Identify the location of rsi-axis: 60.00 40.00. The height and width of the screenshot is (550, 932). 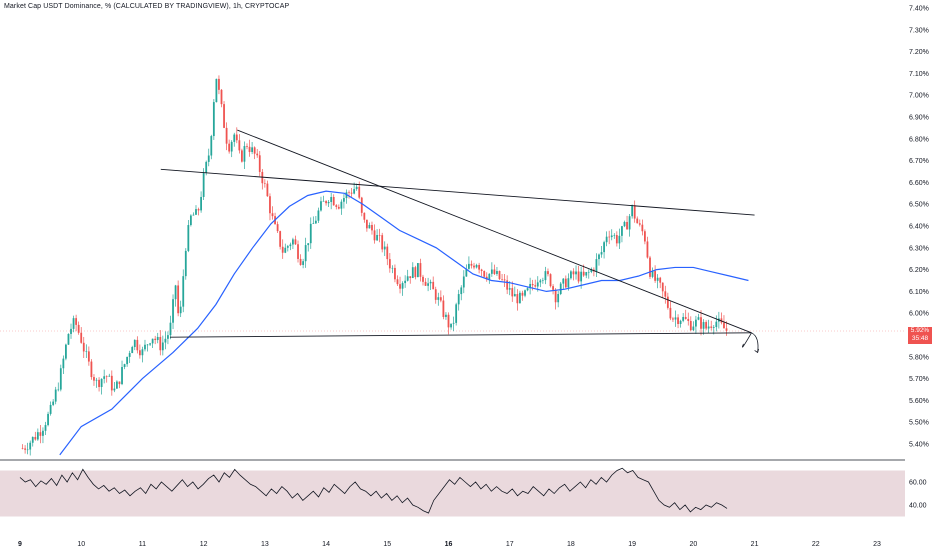
(918, 495).